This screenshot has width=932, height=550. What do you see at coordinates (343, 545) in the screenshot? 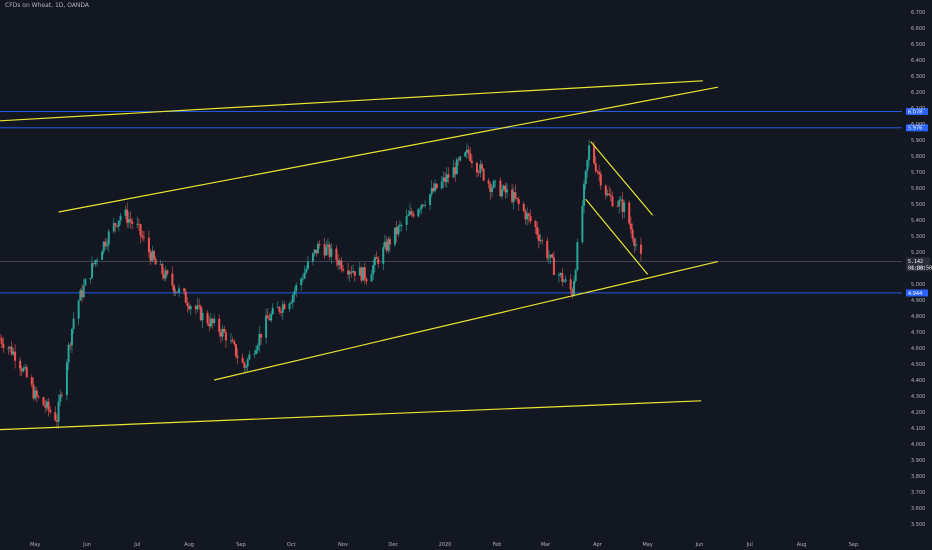
I see `x-tick-label: Nov` at bounding box center [343, 545].